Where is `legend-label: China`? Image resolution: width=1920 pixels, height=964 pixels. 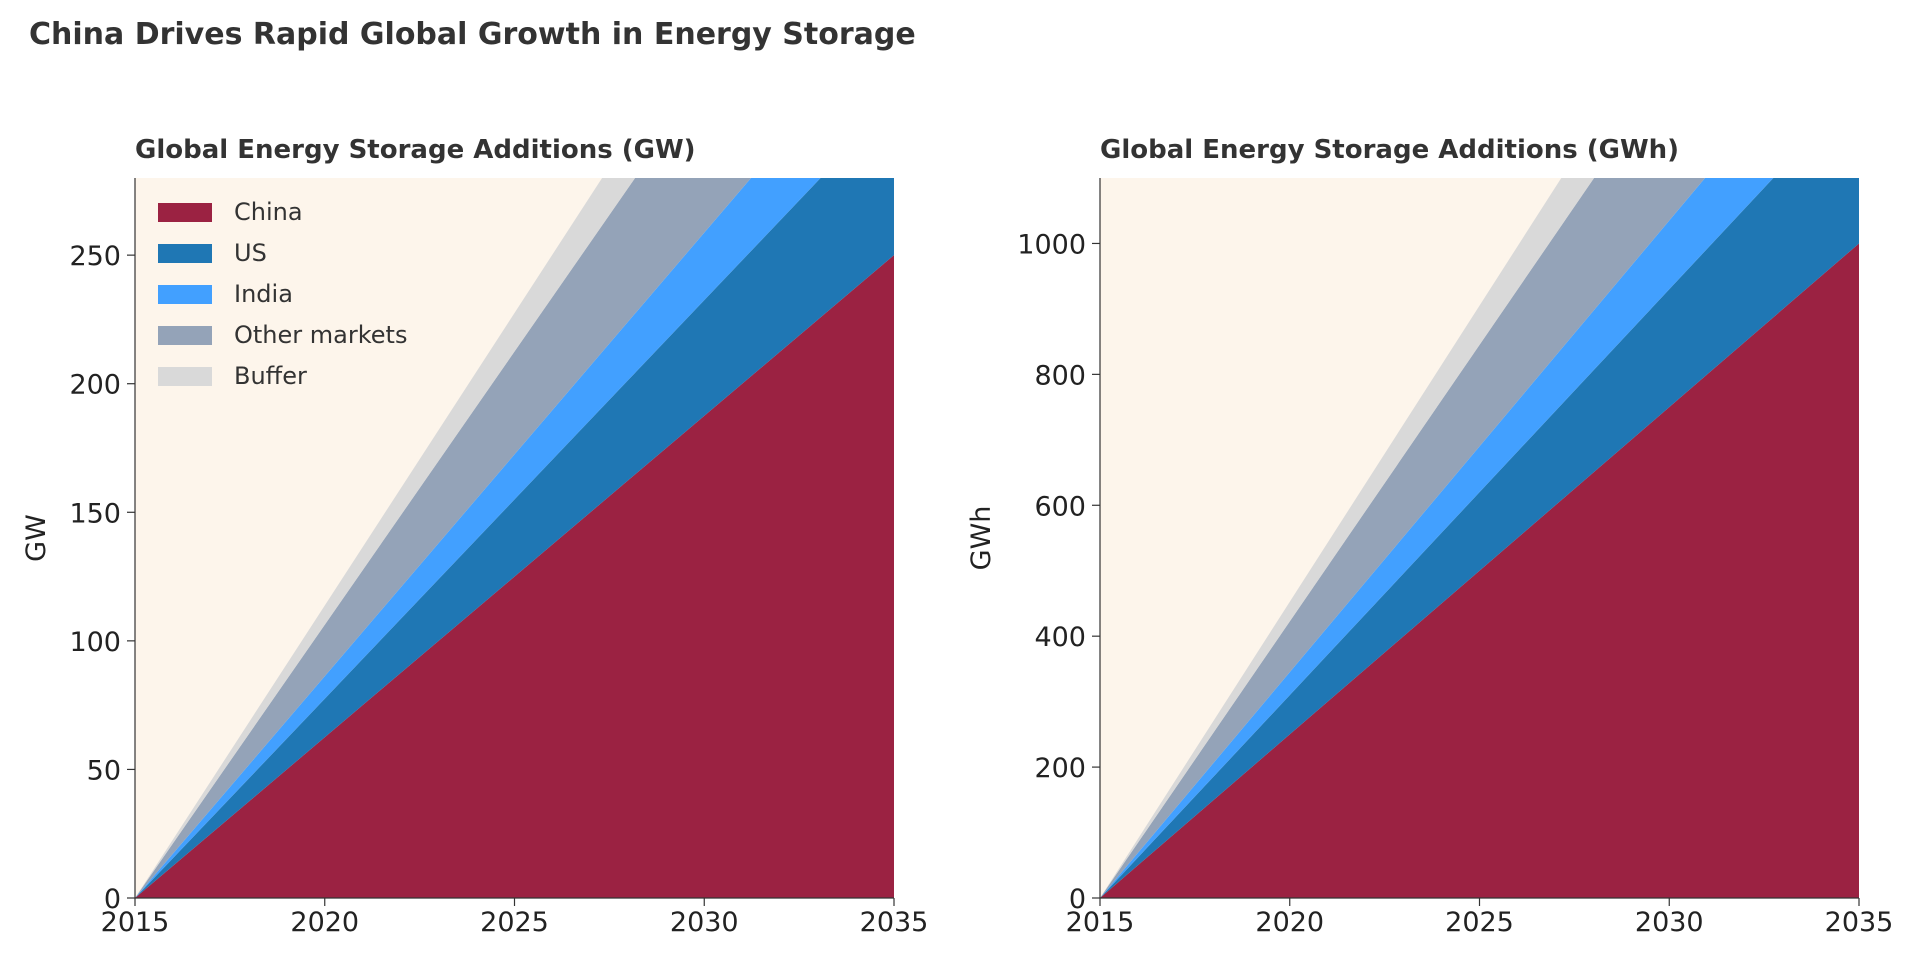 legend-label: China is located at coordinates (268, 212).